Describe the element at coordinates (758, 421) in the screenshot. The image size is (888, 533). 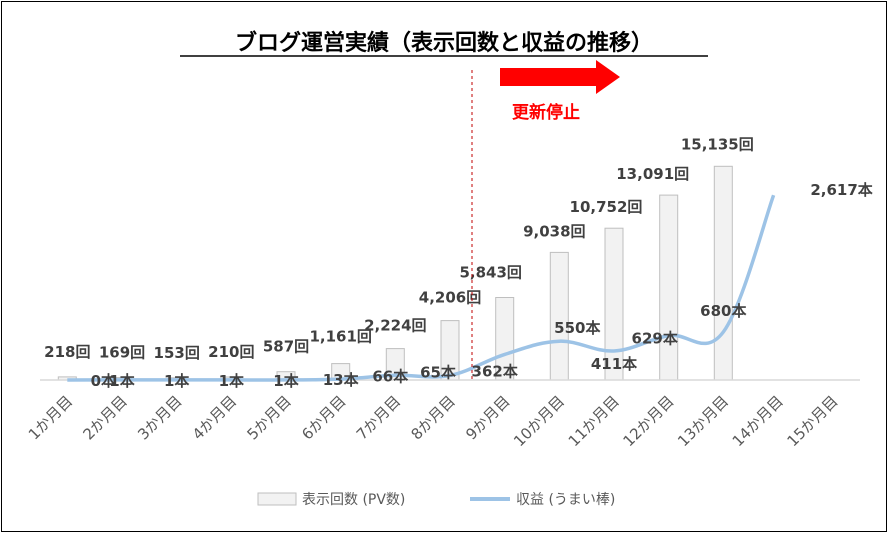
I see `x-tick-label: 14か月目` at that location.